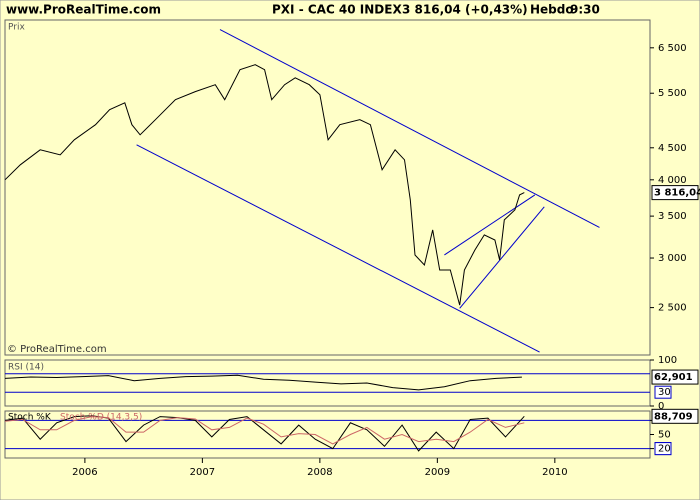 The width and height of the screenshot is (700, 500). I want to click on last-value-label: 3 816,04, so click(677, 193).